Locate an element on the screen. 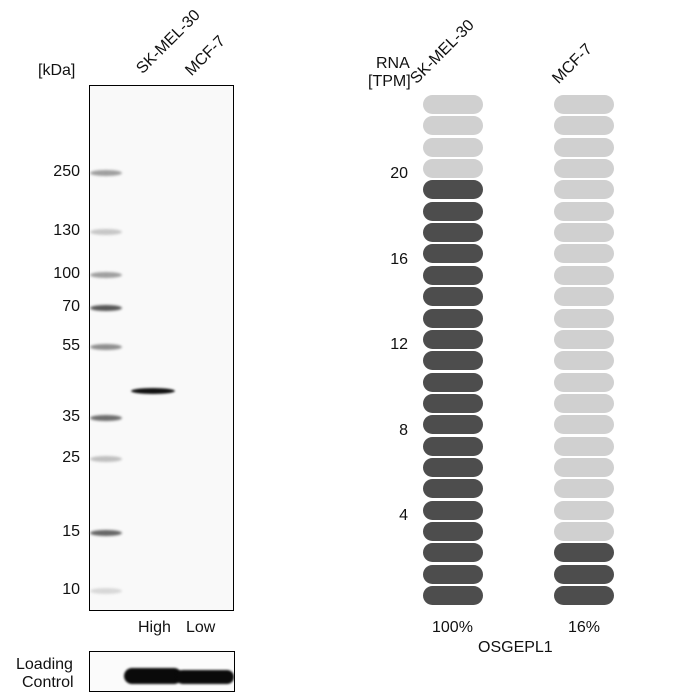 This screenshot has width=678, height=697. lane-level-low: Low is located at coordinates (201, 627).